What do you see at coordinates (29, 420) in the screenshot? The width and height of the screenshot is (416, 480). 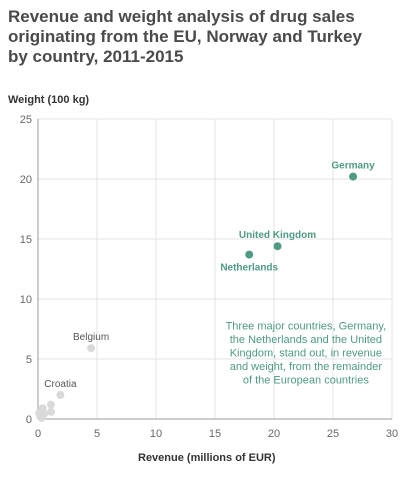 I see `y-tick-label: 0` at bounding box center [29, 420].